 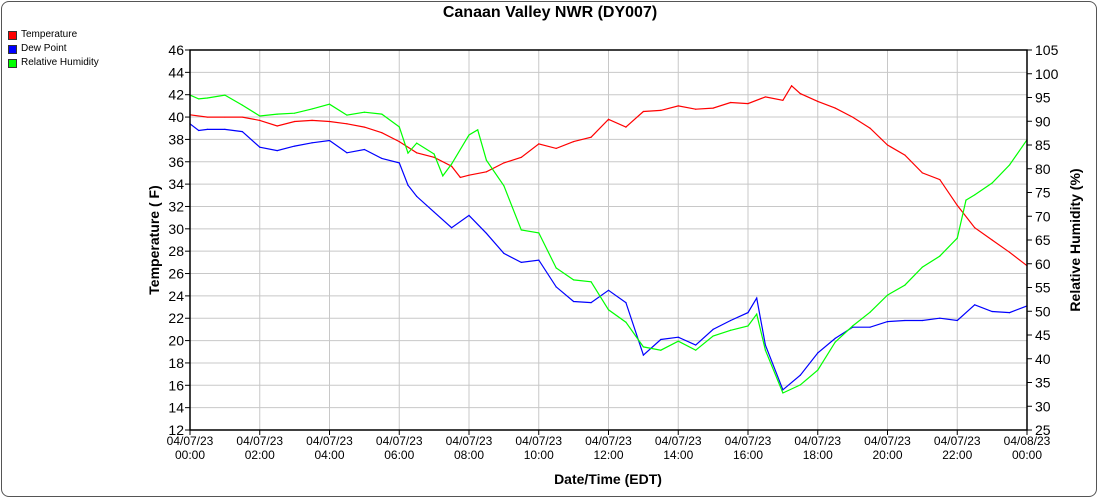 What do you see at coordinates (1043, 311) in the screenshot?
I see `y2-tick-label: 50` at bounding box center [1043, 311].